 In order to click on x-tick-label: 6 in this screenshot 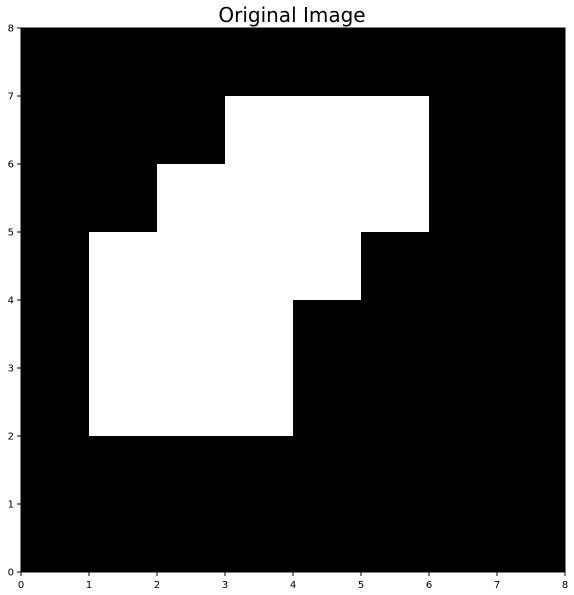, I will do `click(429, 585)`.